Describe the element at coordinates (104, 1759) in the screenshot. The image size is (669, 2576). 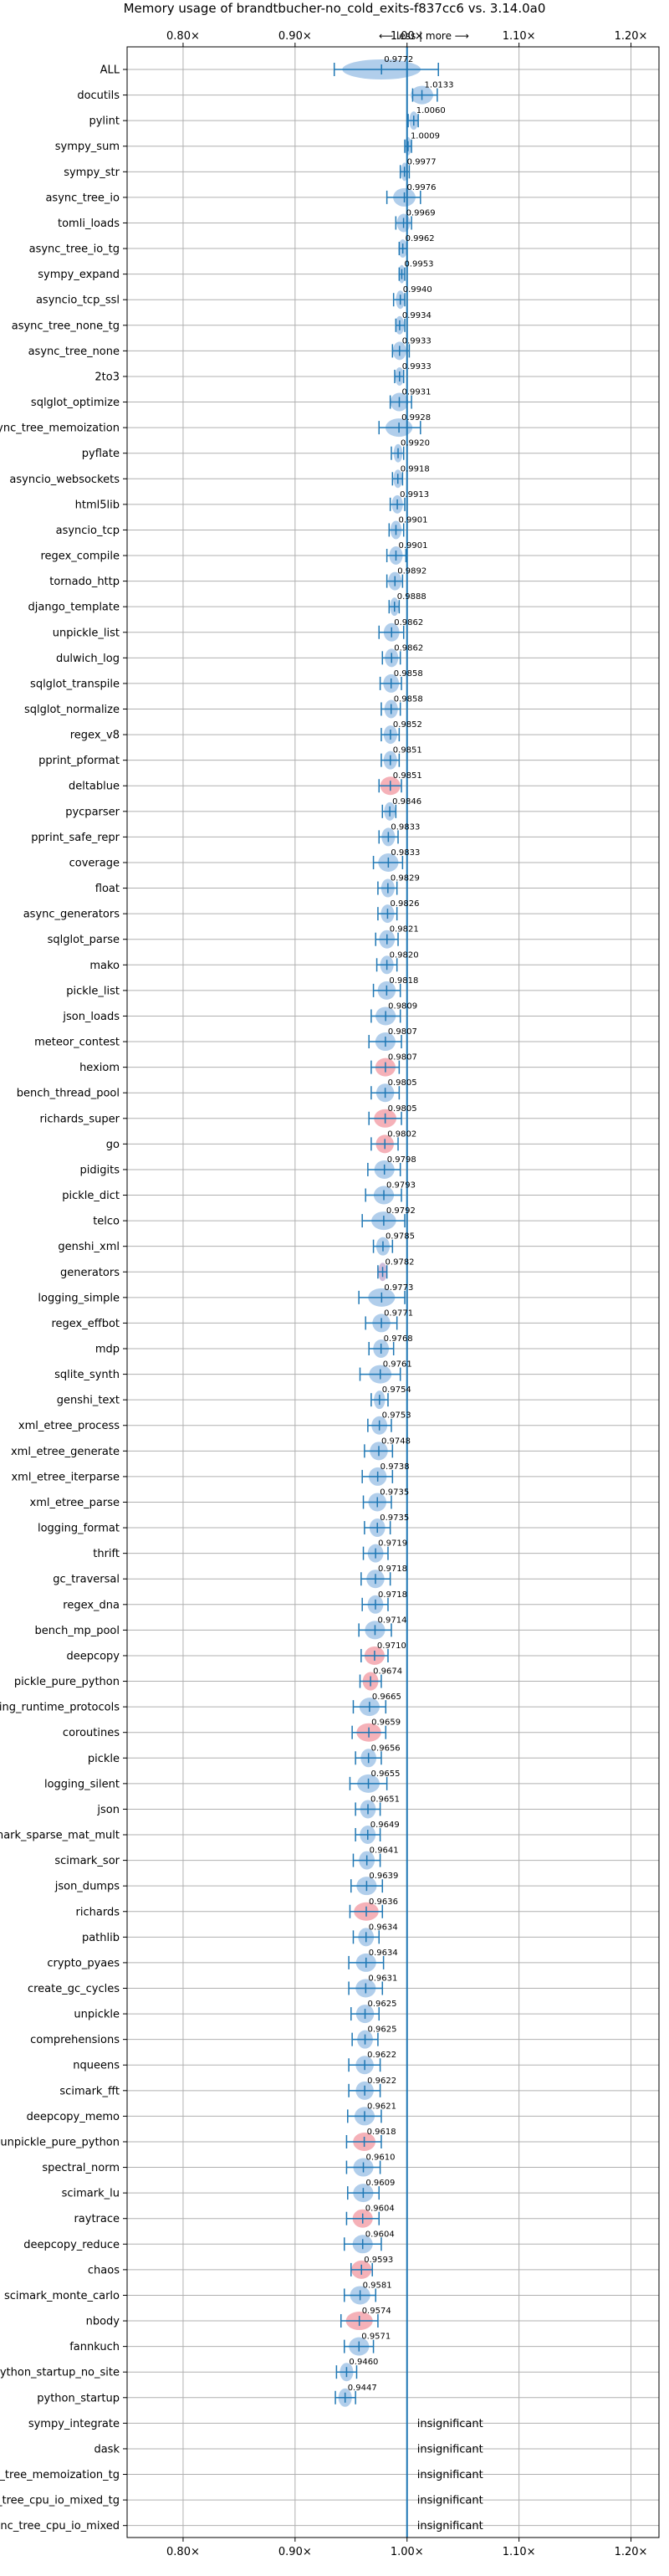
I see `benchmark-label: pickle` at that location.